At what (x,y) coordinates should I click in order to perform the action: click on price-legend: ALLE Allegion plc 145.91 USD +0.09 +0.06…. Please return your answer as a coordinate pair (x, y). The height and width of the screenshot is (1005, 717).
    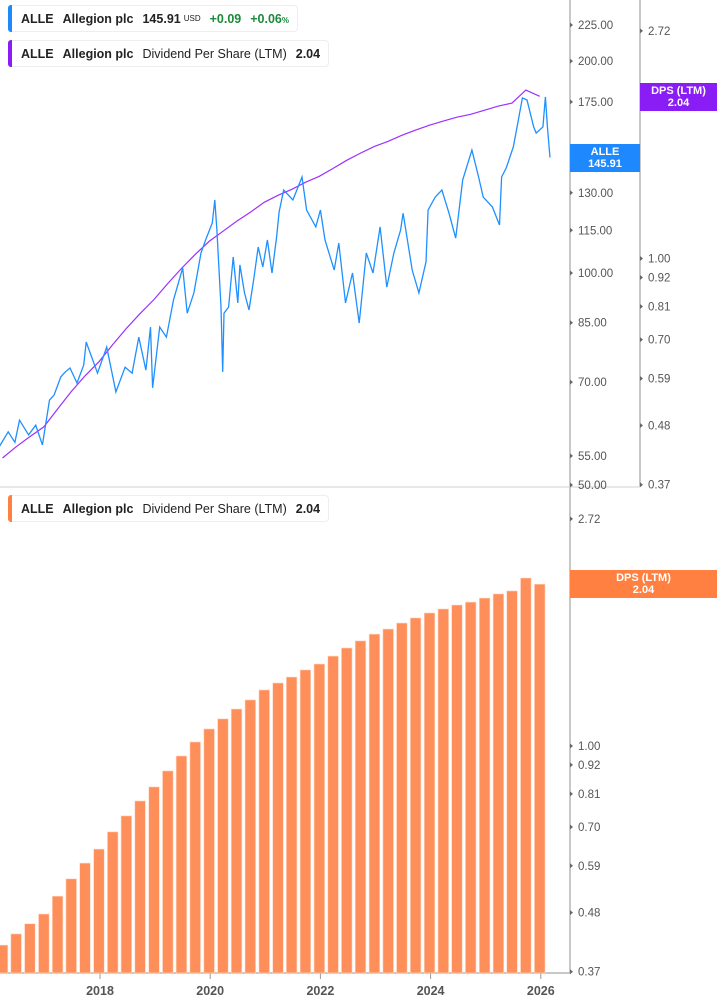
    Looking at the image, I should click on (153, 18).